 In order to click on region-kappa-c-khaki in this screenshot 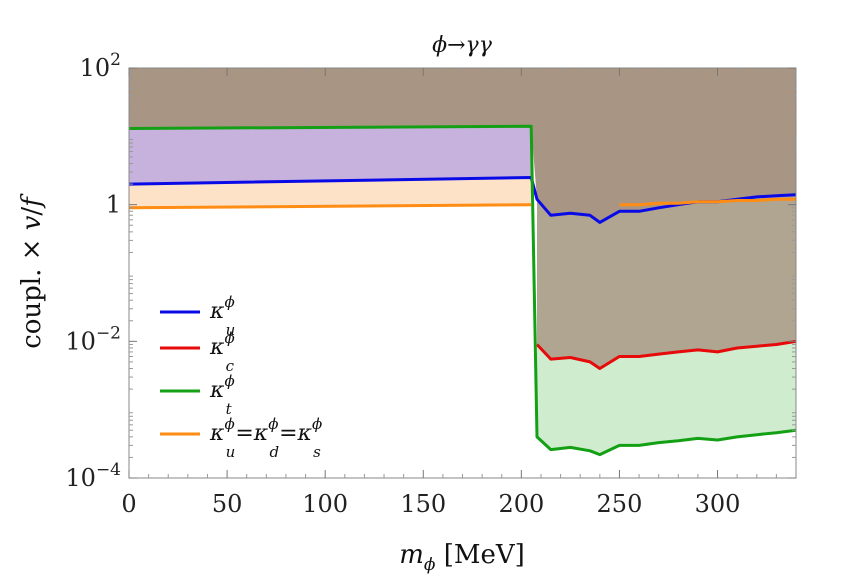, I will do `click(666, 281)`.